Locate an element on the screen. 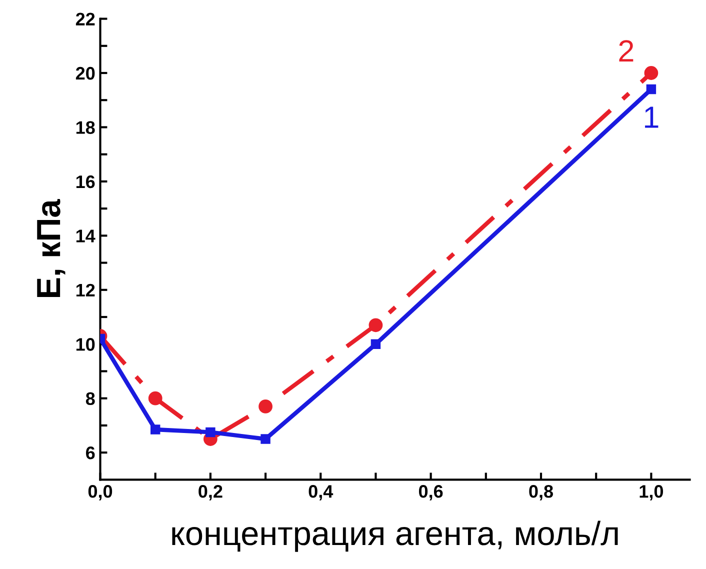 Image resolution: width=706 pixels, height=569 pixels. y-tick-label: 8 is located at coordinates (90, 399).